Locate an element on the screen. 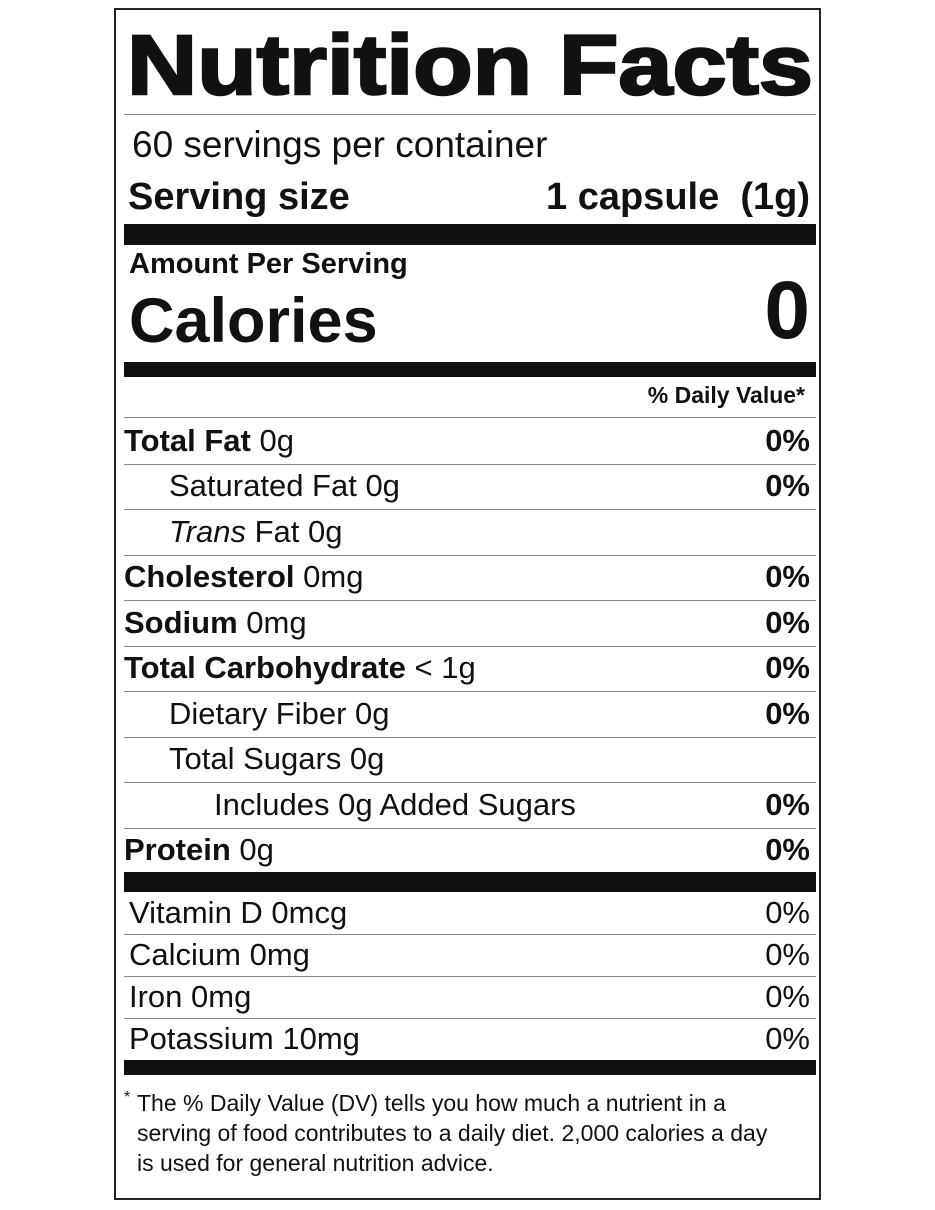  nutrient-name-bold: Total Fat is located at coordinates (187, 440).